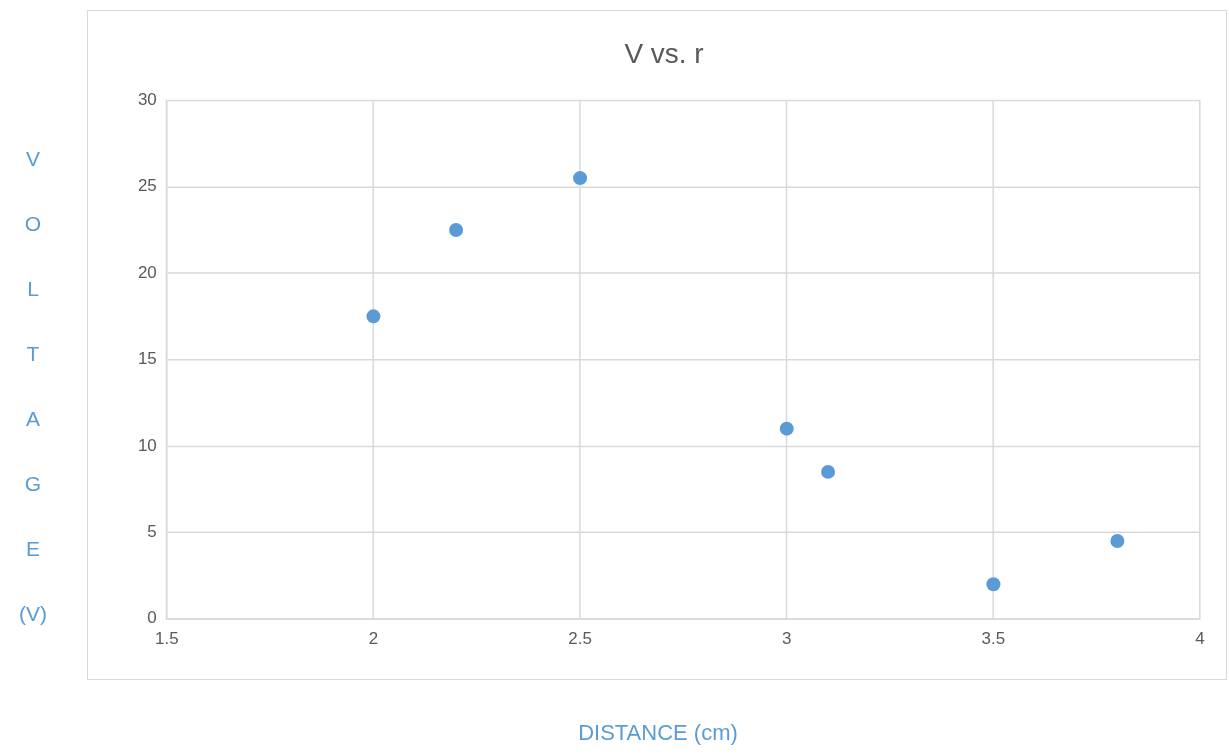  What do you see at coordinates (166, 638) in the screenshot?
I see `x-tick-label: 1.5` at bounding box center [166, 638].